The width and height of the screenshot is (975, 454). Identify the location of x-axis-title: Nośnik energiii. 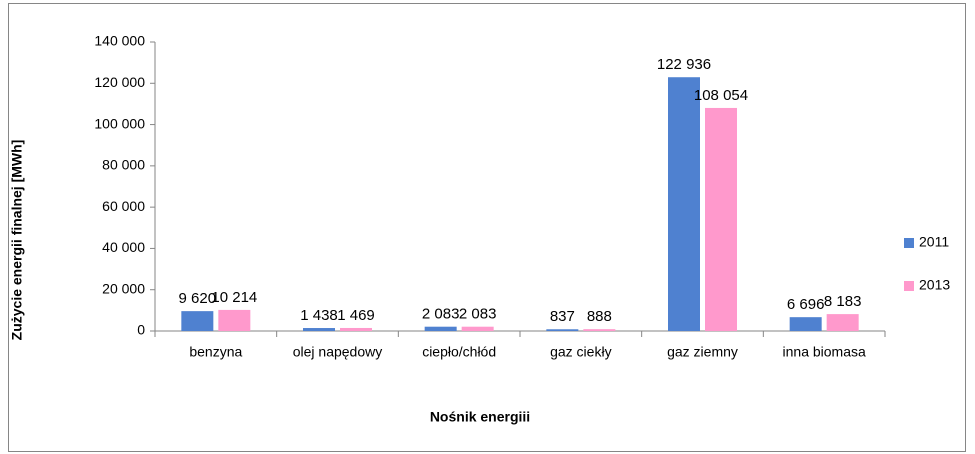
(480, 417).